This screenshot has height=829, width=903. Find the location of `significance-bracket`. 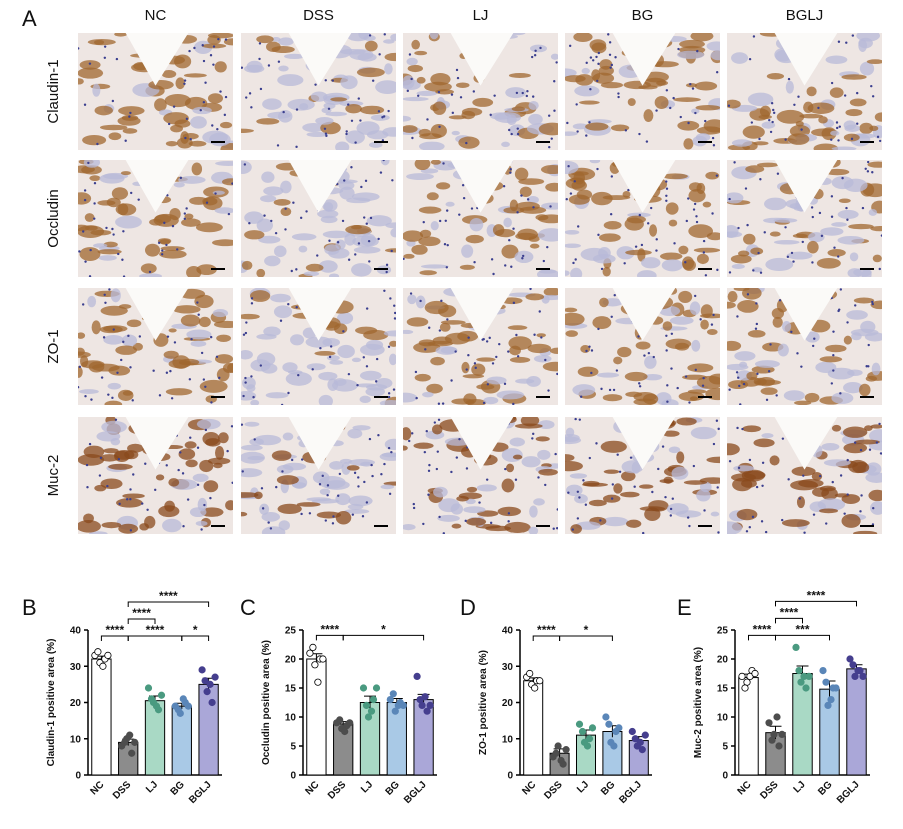

significance-bracket is located at coordinates (168, 604).